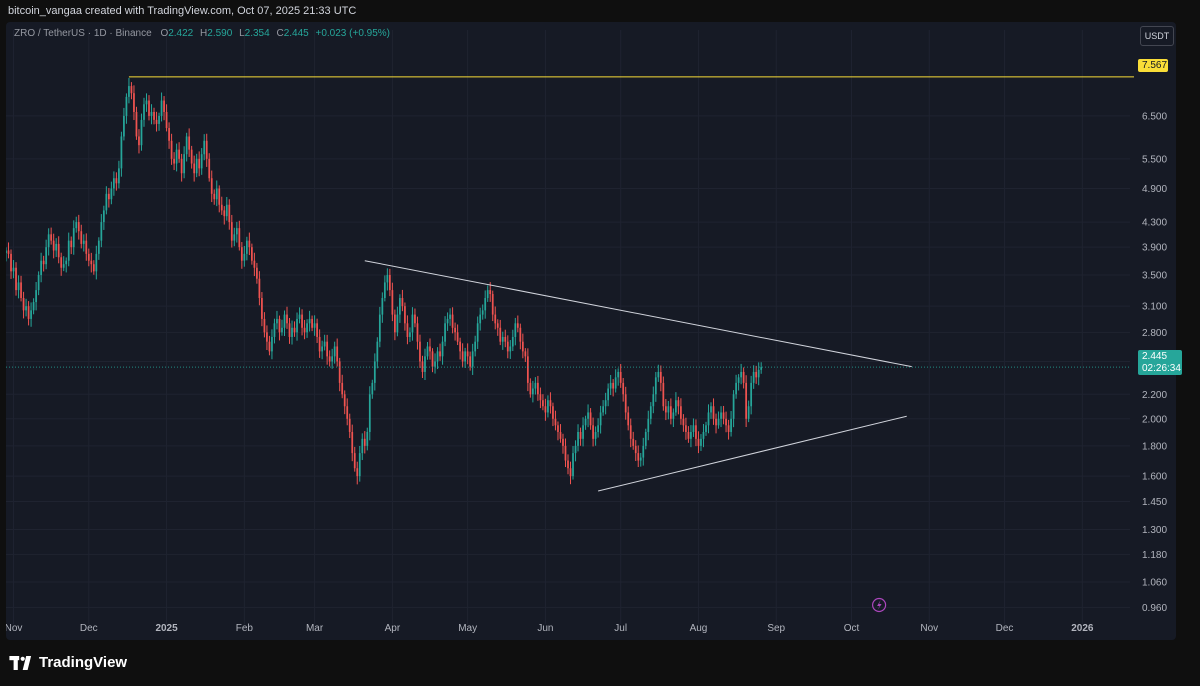 This screenshot has height=686, width=1200. Describe the element at coordinates (1154, 116) in the screenshot. I see `y-tick-label: 6.500` at that location.